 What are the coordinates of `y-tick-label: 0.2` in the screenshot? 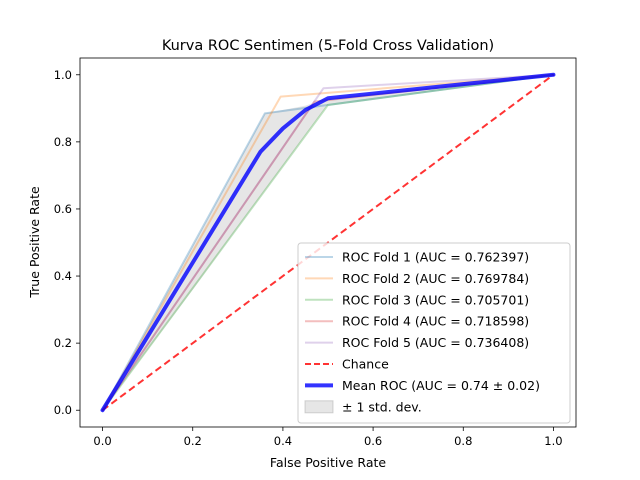 It's located at (63, 343).